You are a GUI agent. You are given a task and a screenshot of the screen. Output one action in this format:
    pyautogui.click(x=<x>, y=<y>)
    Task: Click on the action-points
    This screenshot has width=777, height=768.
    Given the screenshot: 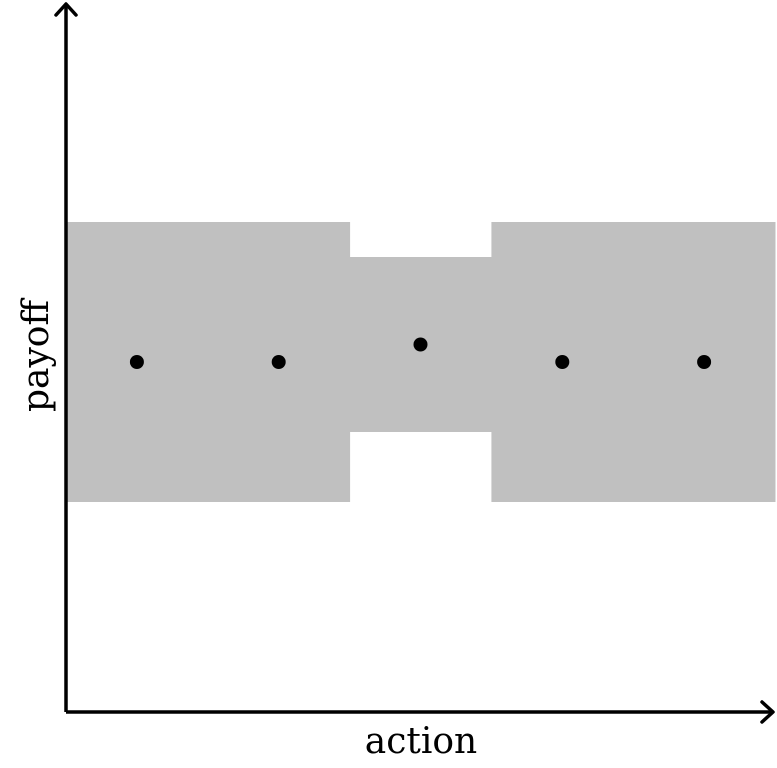 What is the action you would take?
    pyautogui.click(x=420, y=353)
    